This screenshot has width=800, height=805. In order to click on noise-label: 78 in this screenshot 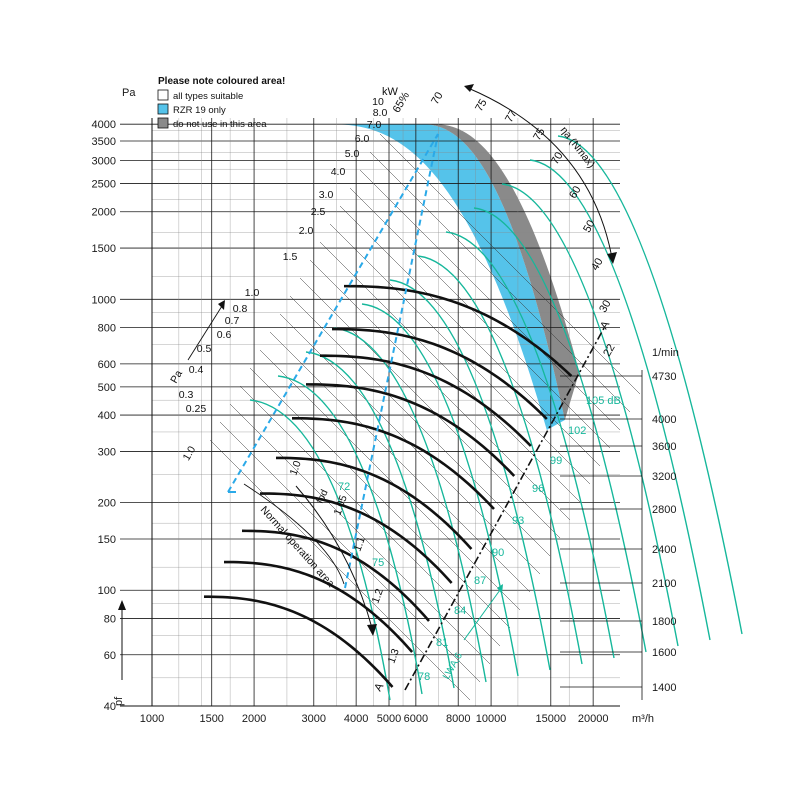, I will do `click(424, 677)`.